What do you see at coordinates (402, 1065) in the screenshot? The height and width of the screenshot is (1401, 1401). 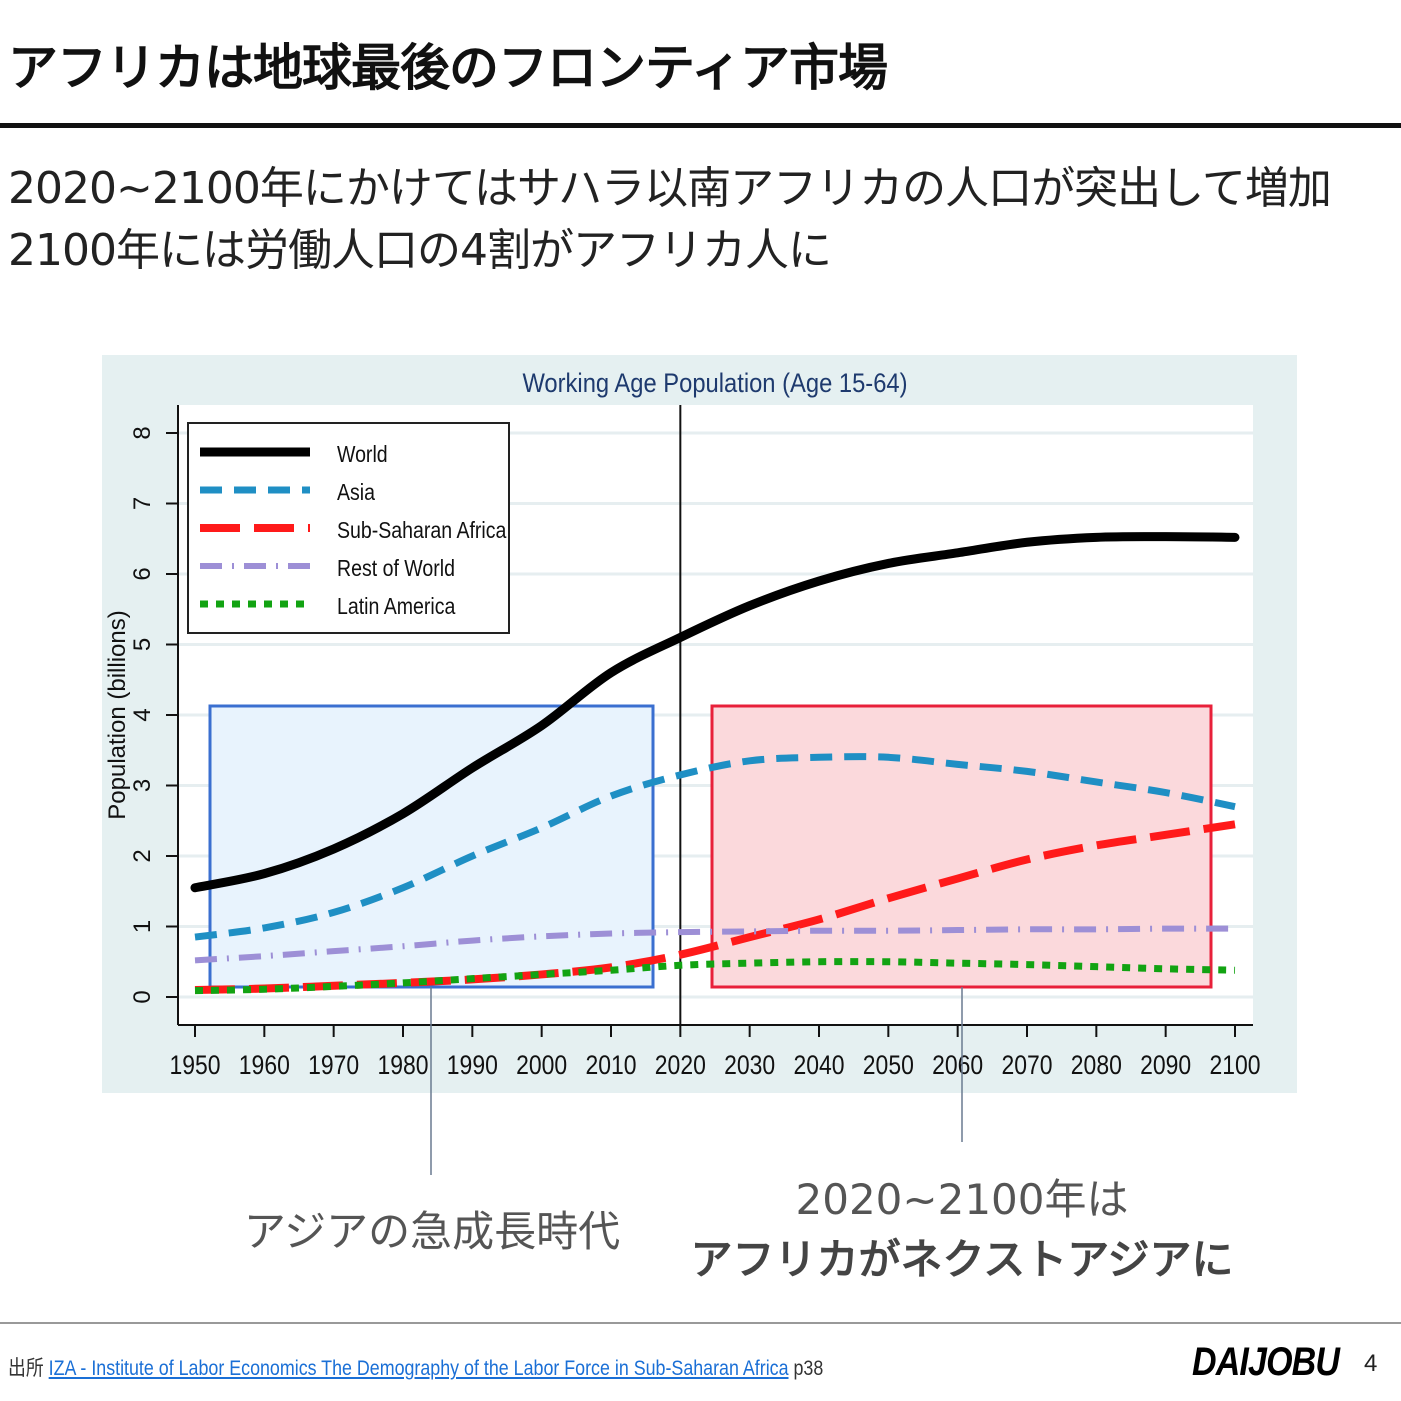 I see `x-tick-label: 1980` at bounding box center [402, 1065].